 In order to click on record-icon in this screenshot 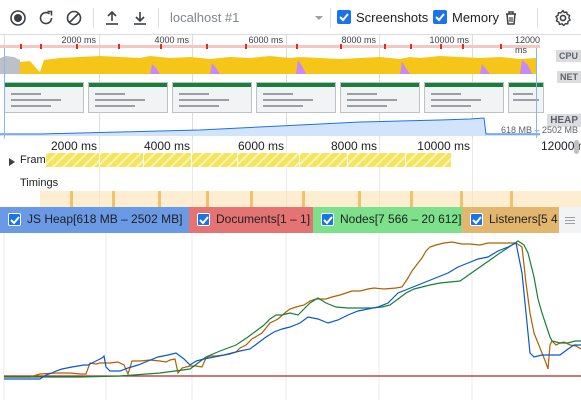, I will do `click(18, 18)`.